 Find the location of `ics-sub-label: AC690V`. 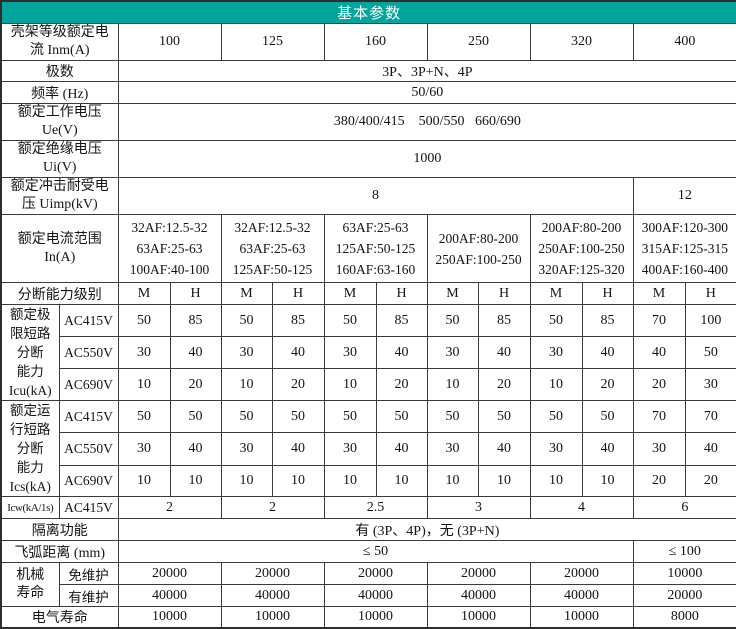

ics-sub-label: AC690V is located at coordinates (88, 481).